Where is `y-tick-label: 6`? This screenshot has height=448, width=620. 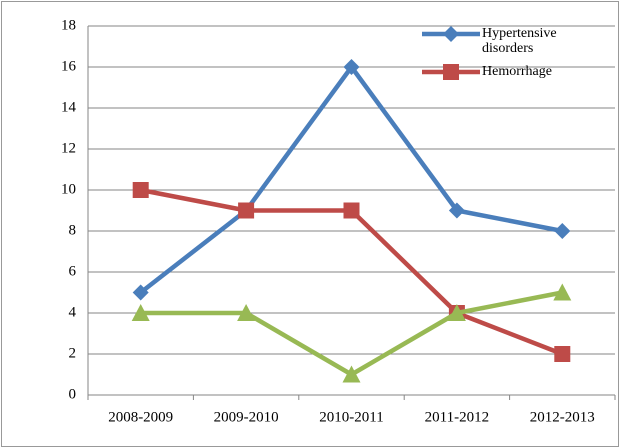
y-tick-label: 6 is located at coordinates (73, 271).